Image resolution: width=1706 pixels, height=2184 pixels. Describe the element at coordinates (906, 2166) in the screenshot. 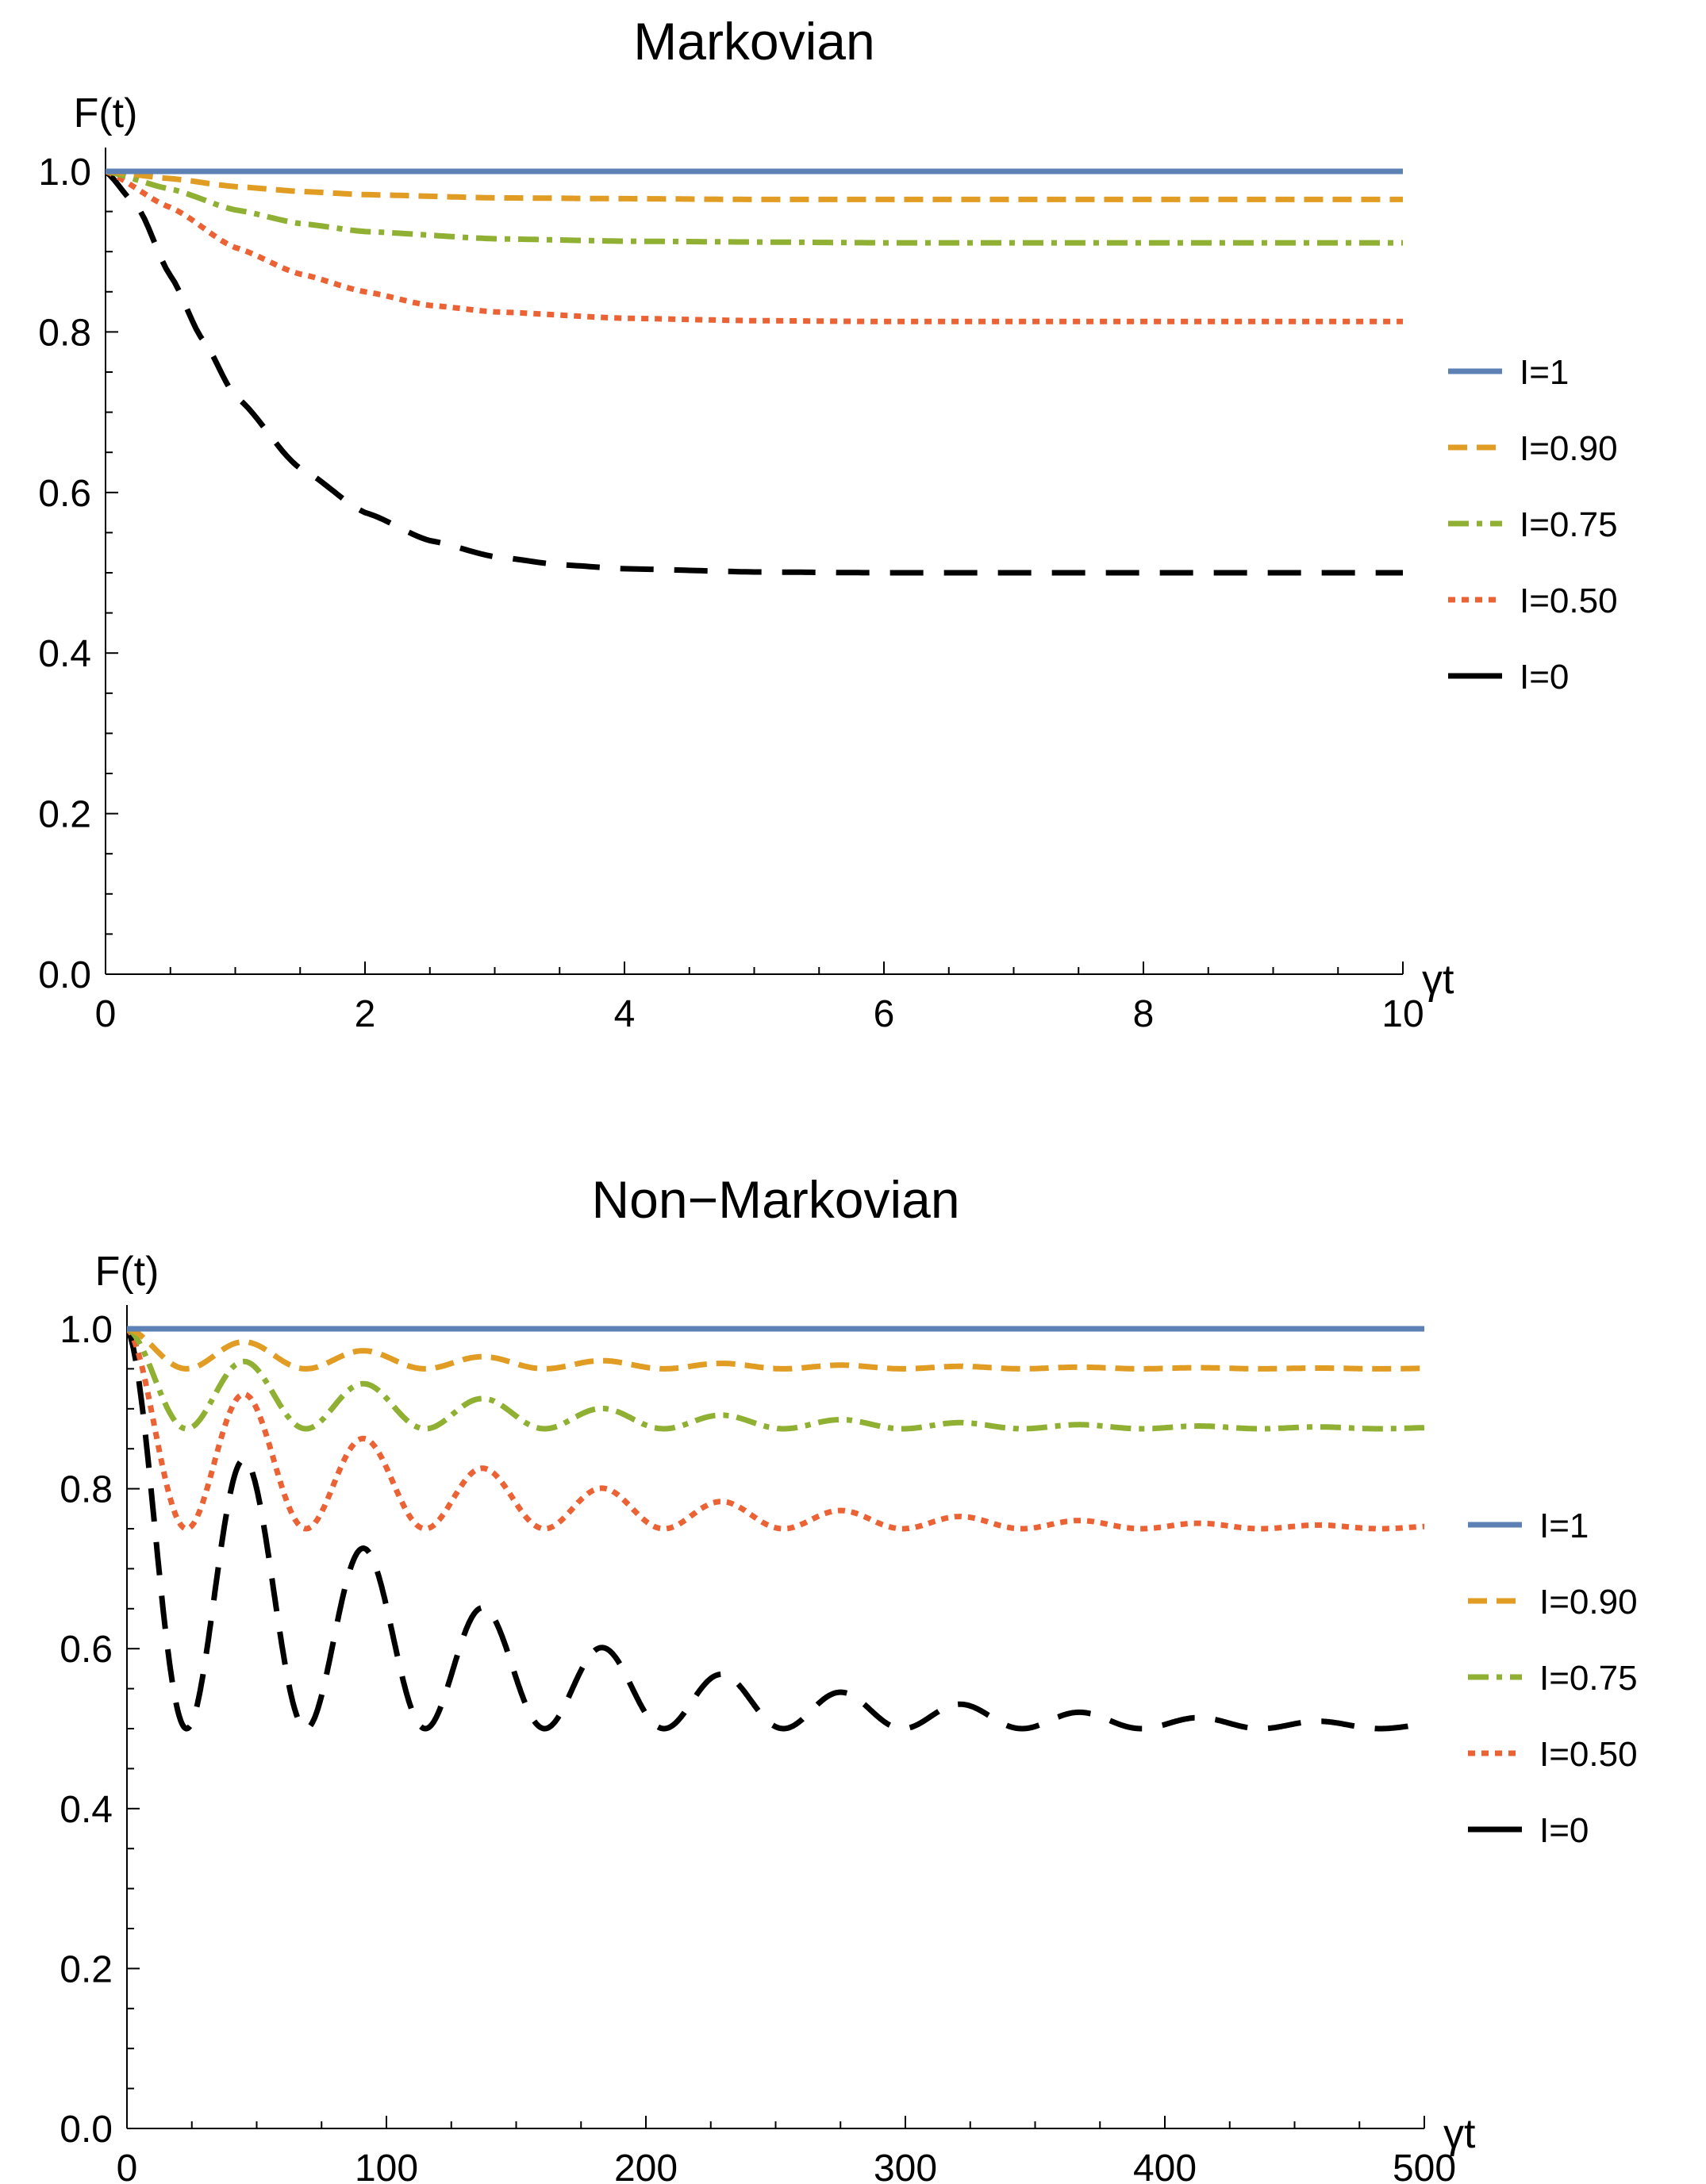

I see `x-tick-label: 300` at that location.